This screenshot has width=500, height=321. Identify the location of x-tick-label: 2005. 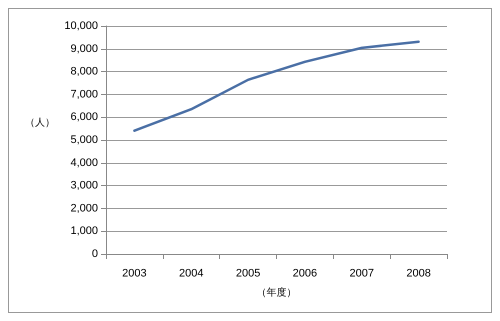
(248, 274).